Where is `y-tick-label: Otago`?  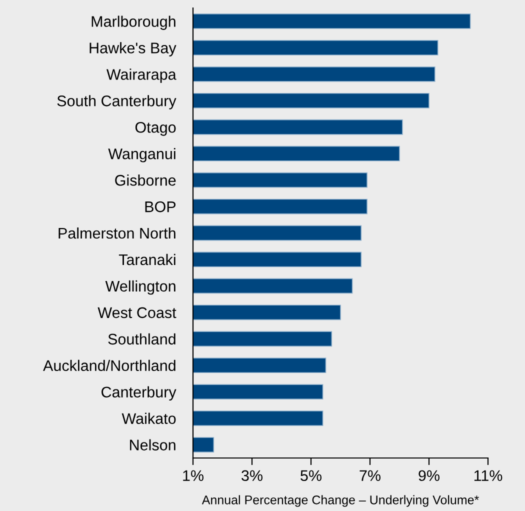 y-tick-label: Otago is located at coordinates (155, 129).